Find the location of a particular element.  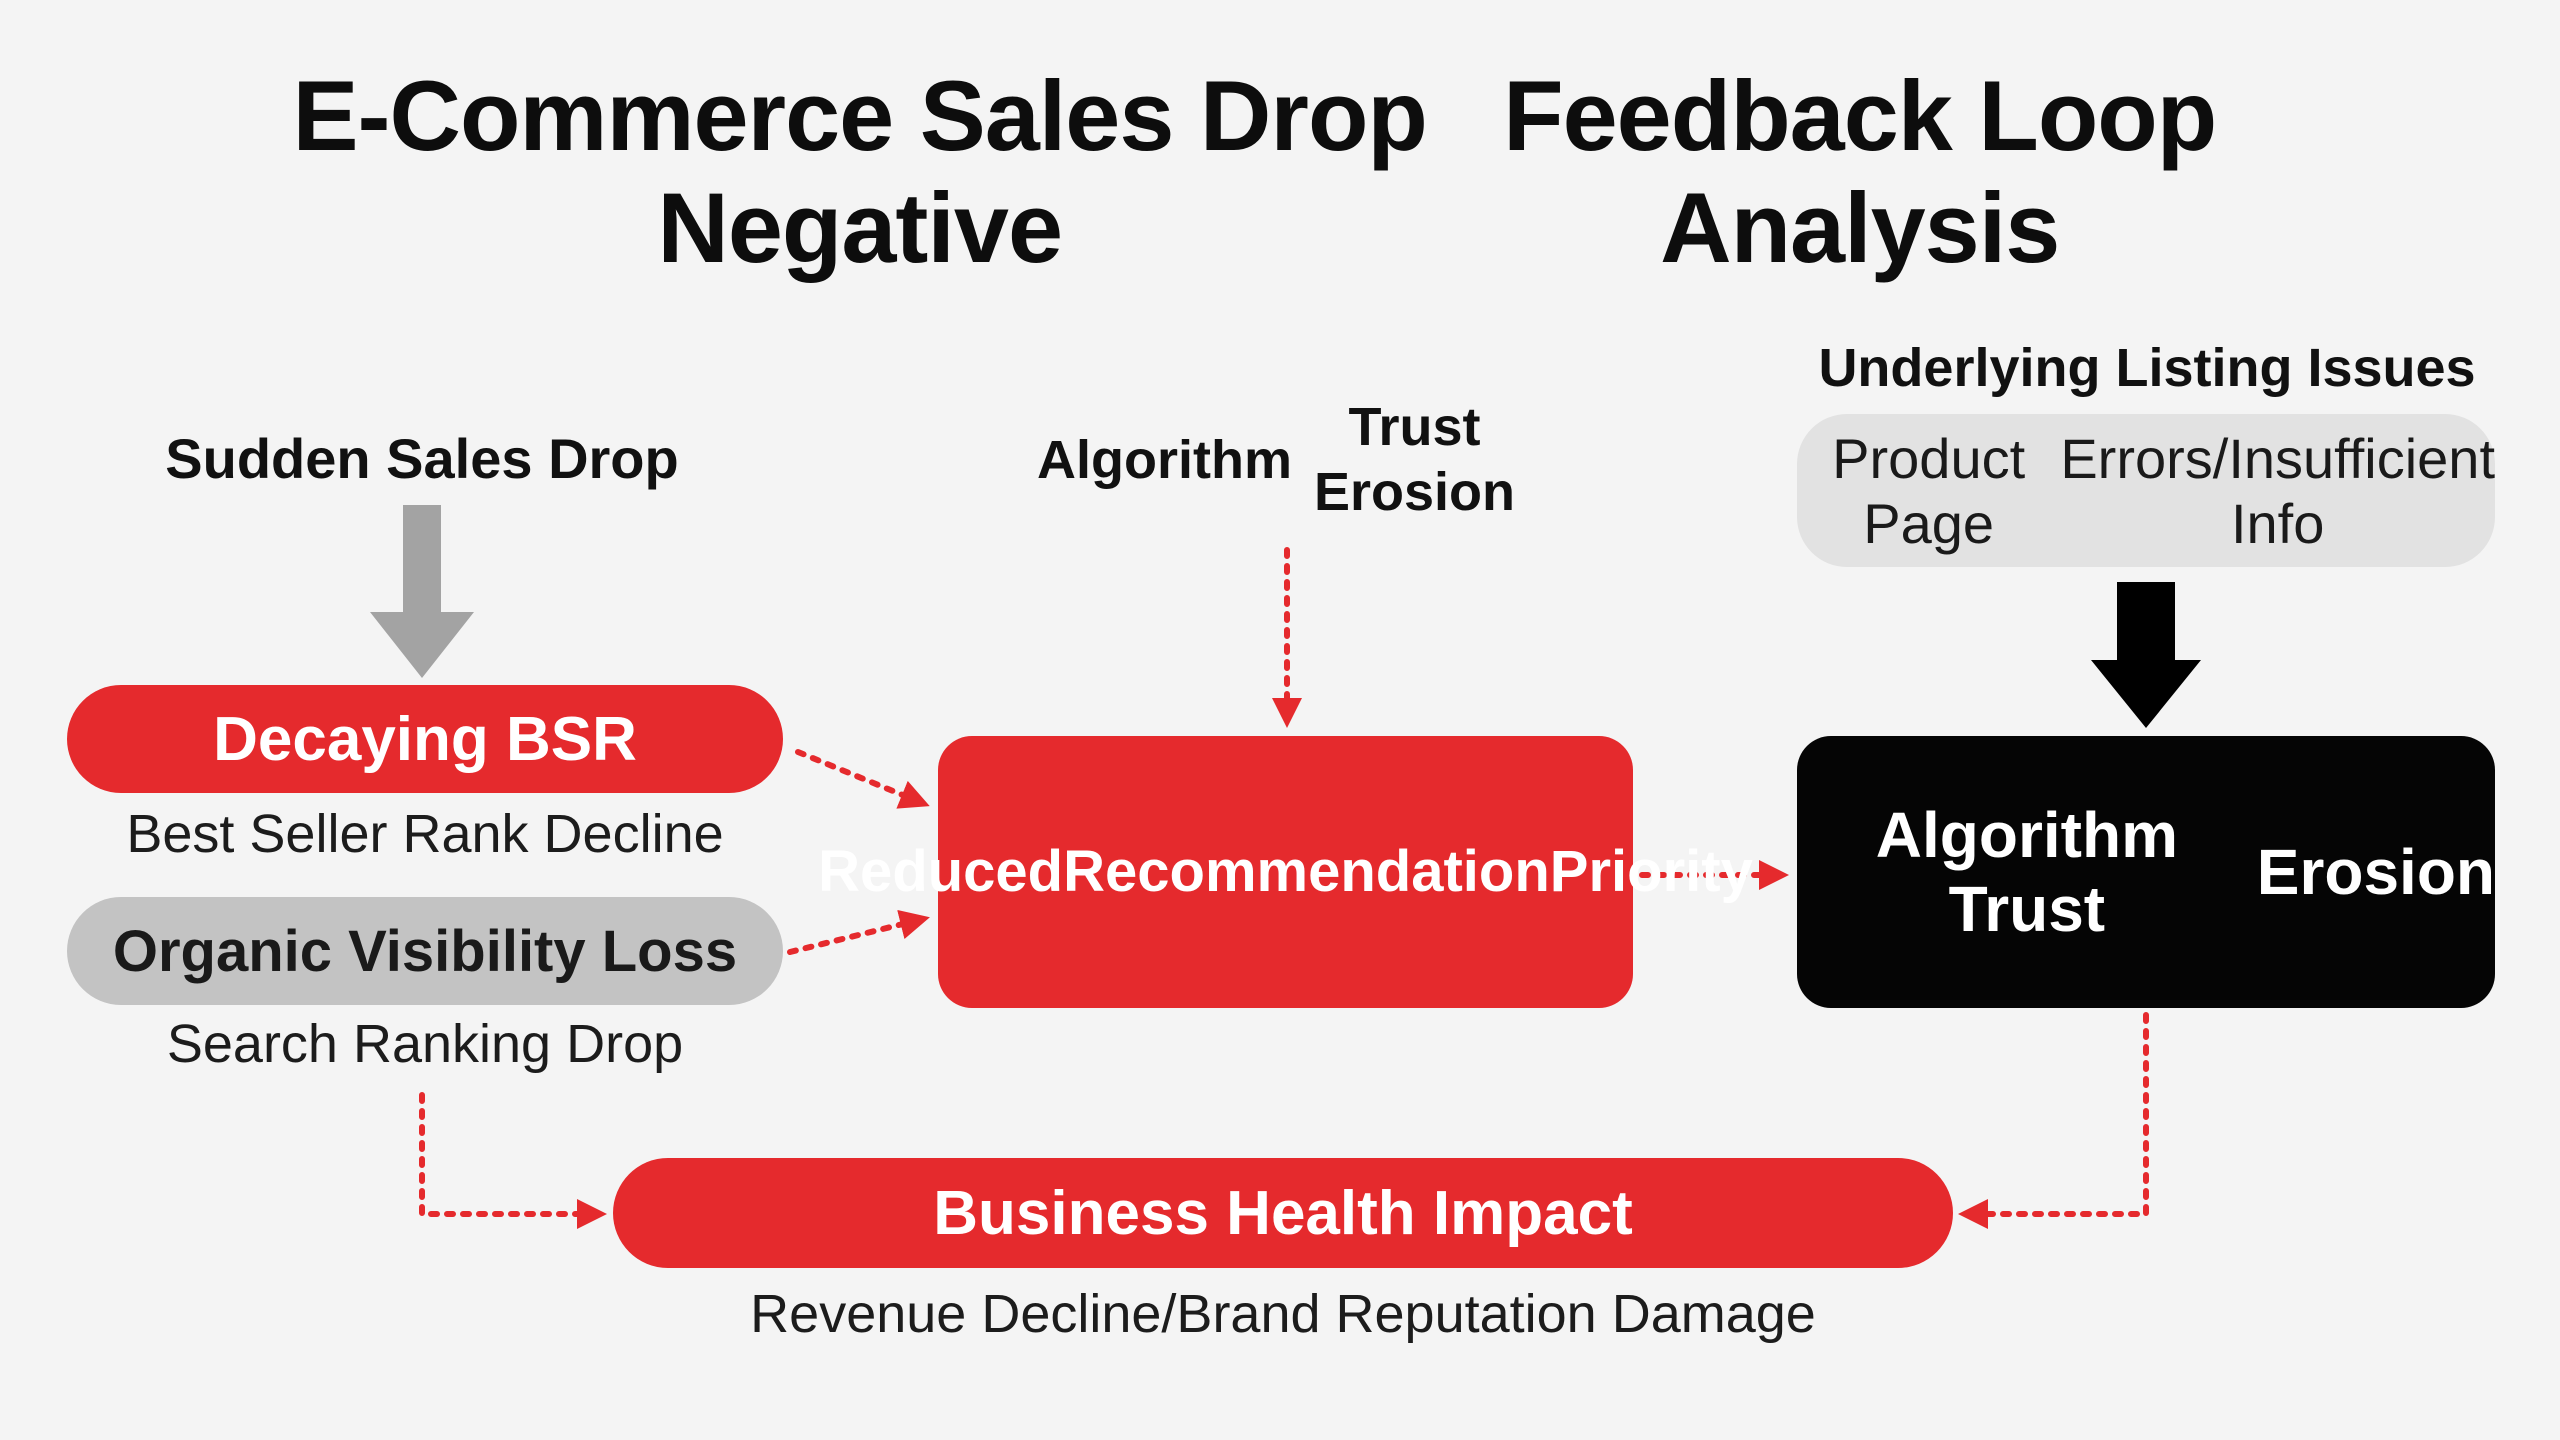

black-down-arrow is located at coordinates (2146, 655).